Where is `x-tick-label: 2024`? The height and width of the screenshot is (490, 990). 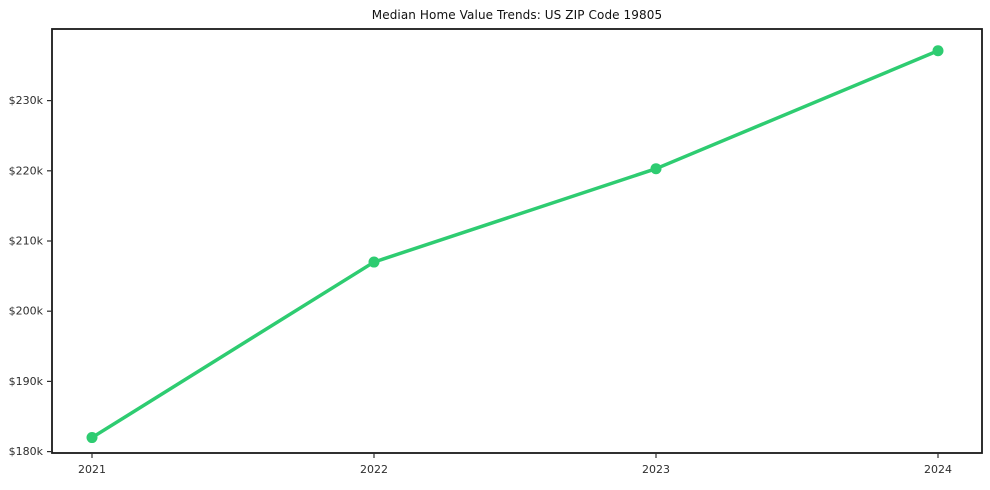
x-tick-label: 2024 is located at coordinates (938, 469).